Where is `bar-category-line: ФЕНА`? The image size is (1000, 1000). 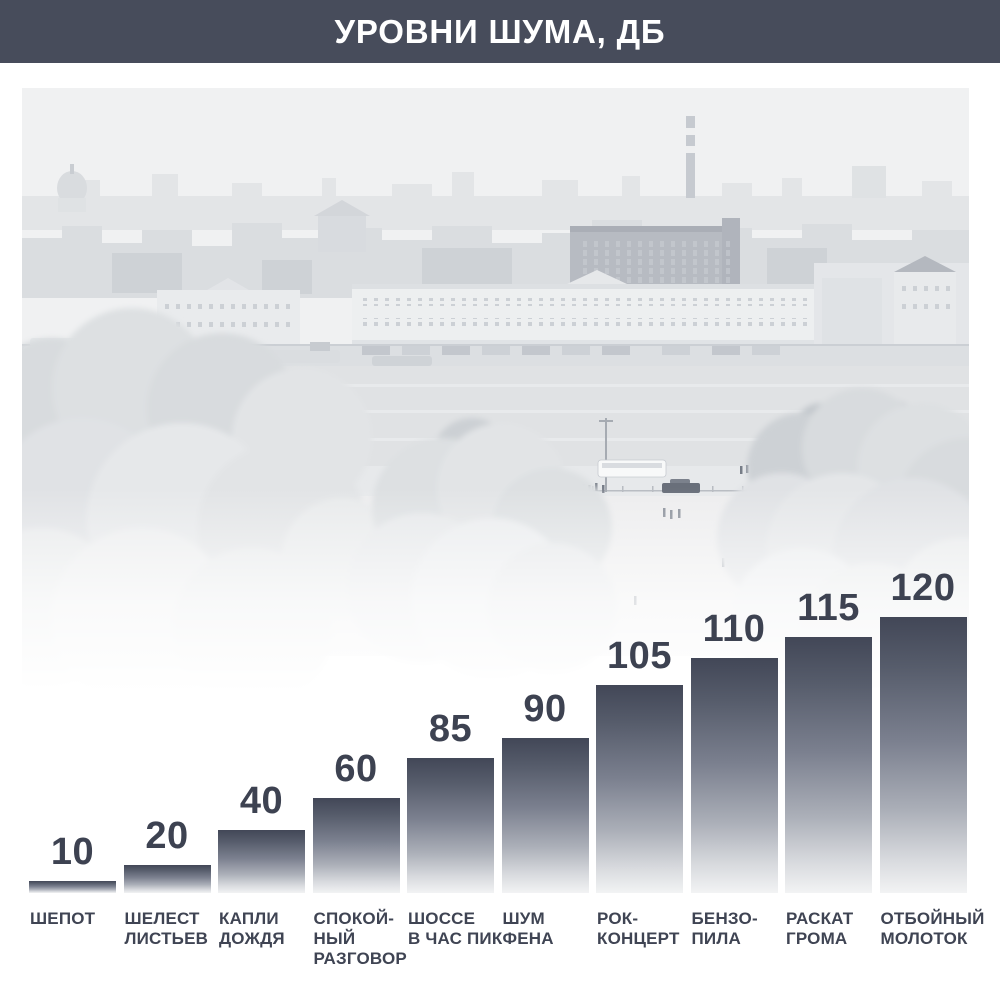
bar-category-line: ФЕНА is located at coordinates (528, 938).